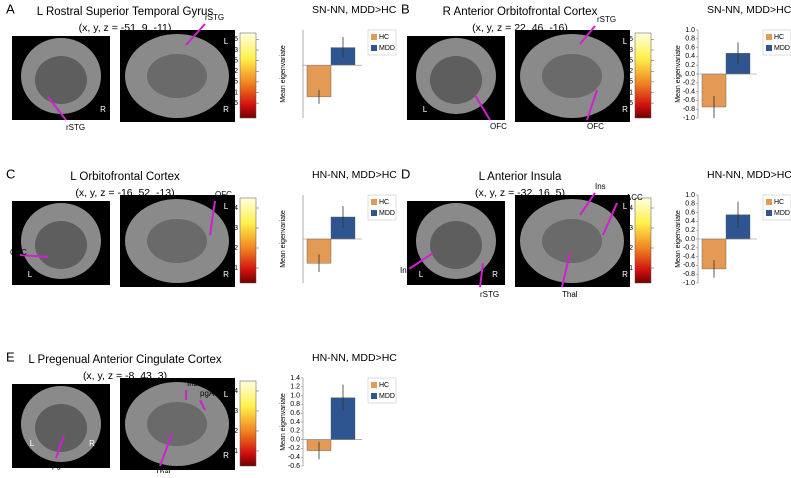  What do you see at coordinates (570, 294) in the screenshot?
I see `annotation: Thal` at bounding box center [570, 294].